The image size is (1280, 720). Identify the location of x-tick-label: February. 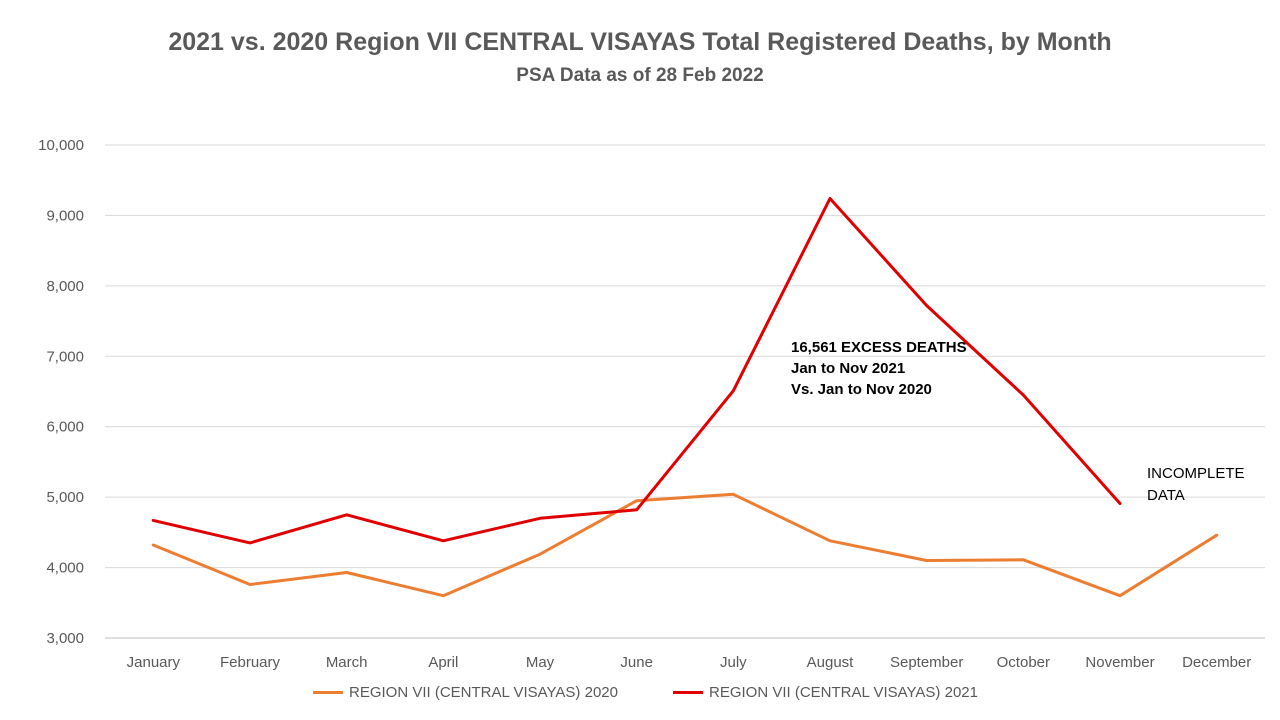
(250, 662).